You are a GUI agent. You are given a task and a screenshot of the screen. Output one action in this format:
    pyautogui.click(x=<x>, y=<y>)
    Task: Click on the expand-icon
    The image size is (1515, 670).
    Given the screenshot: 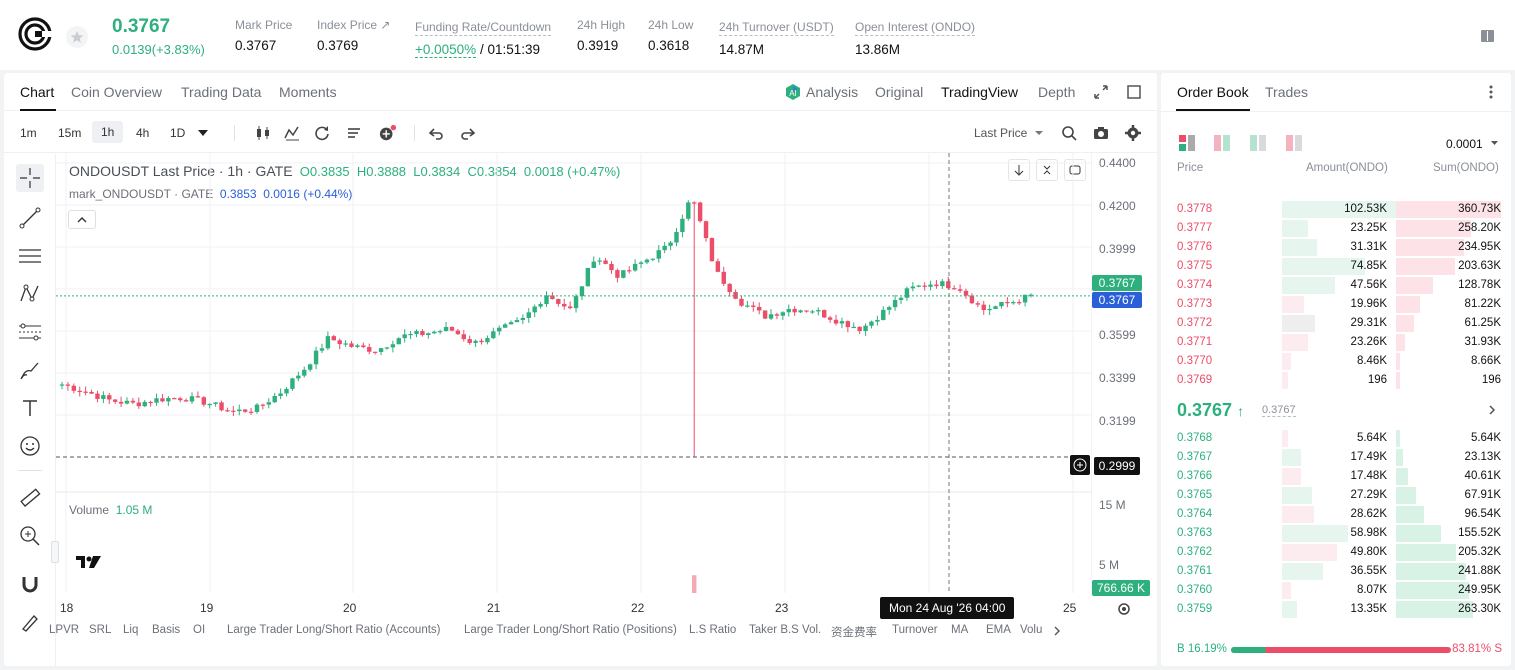 What is the action you would take?
    pyautogui.click(x=1101, y=92)
    